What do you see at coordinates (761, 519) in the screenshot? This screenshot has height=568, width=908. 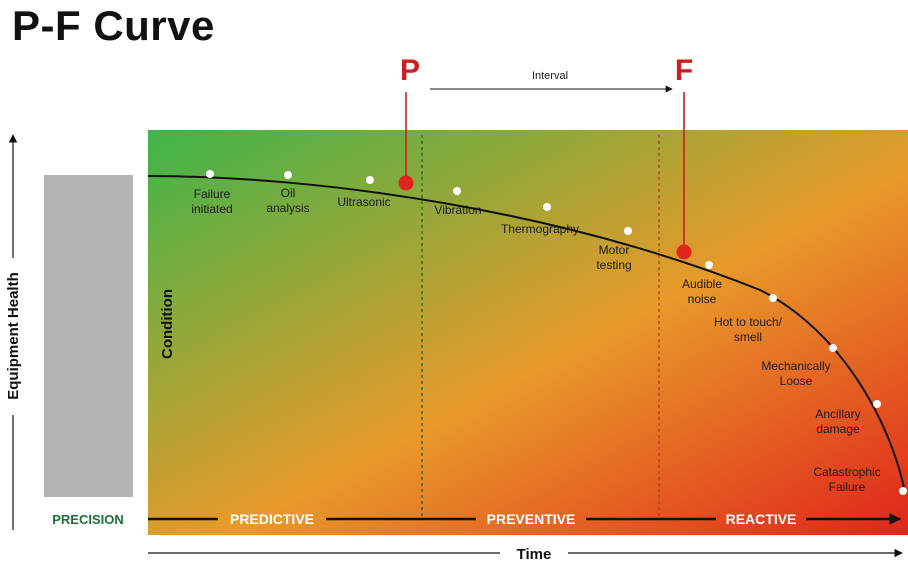 I see `phase-reactive: REACTIVE` at bounding box center [761, 519].